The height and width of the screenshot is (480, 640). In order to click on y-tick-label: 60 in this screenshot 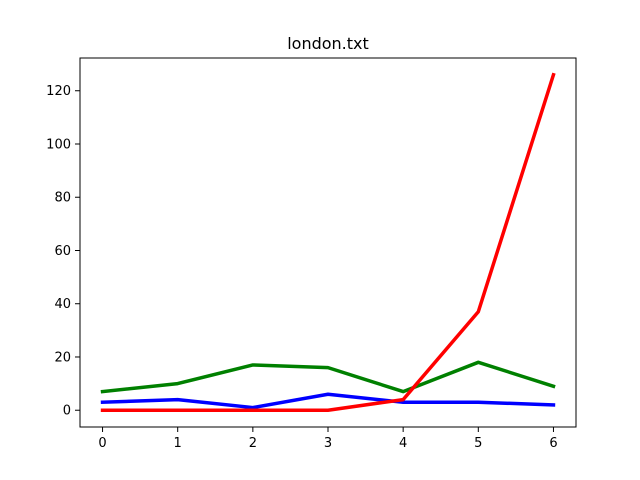, I will do `click(62, 251)`.